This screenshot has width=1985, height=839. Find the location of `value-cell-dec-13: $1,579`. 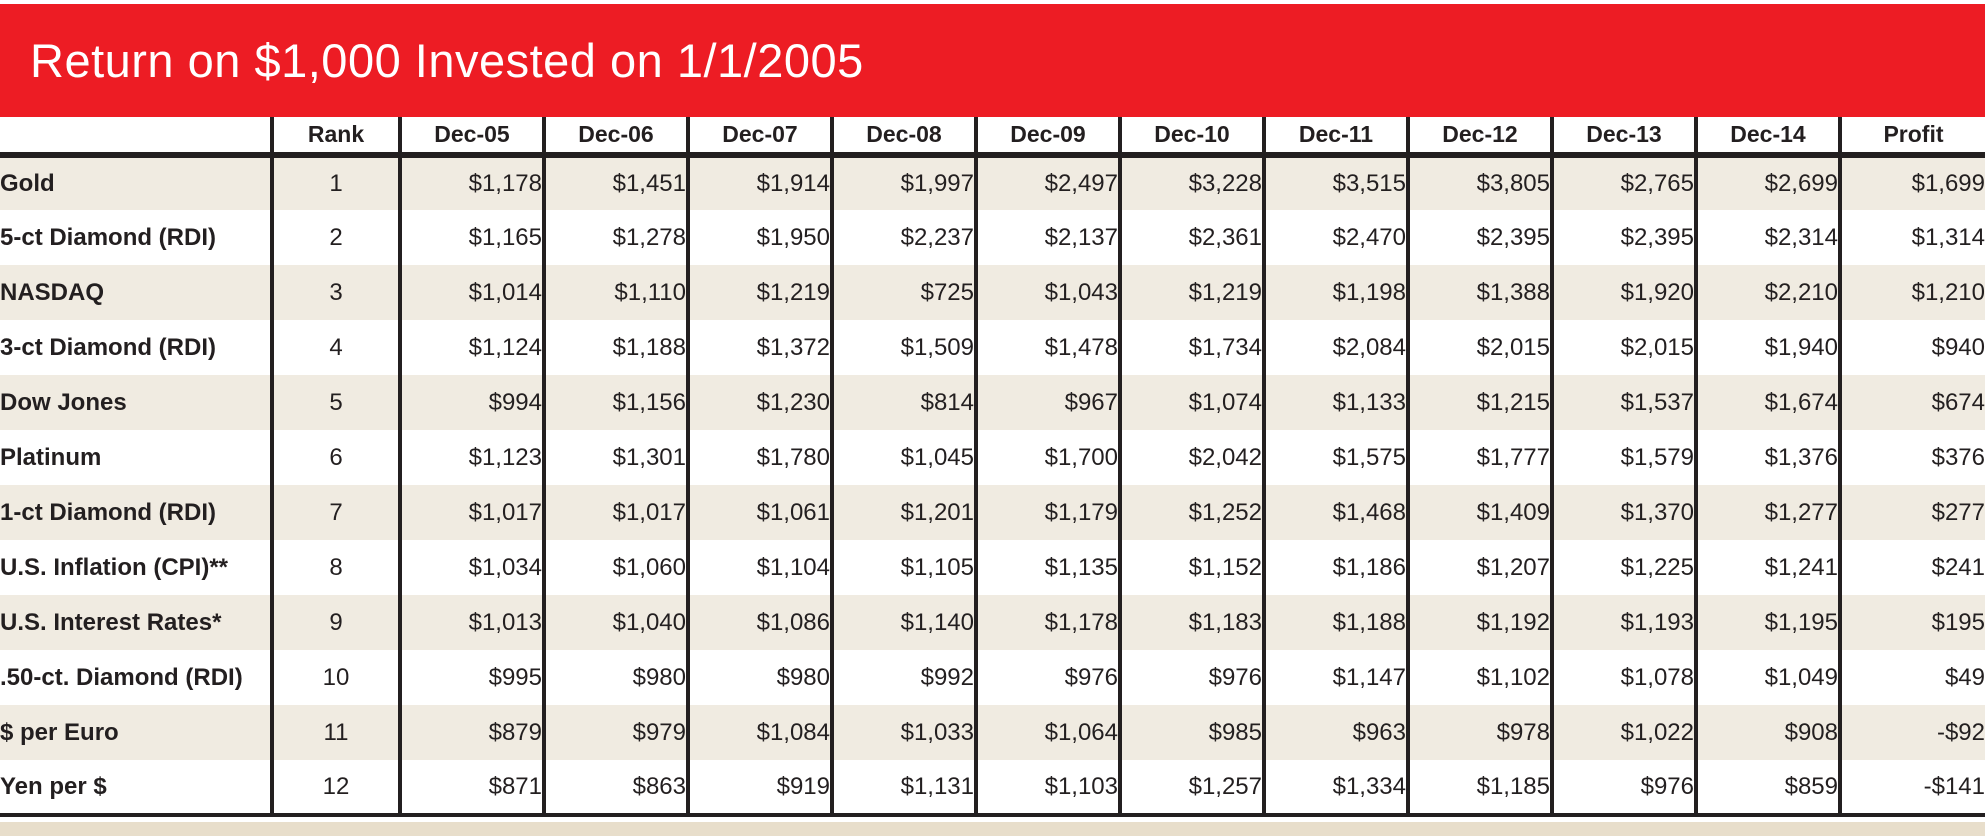

value-cell-dec-13: $1,579 is located at coordinates (1623, 457).